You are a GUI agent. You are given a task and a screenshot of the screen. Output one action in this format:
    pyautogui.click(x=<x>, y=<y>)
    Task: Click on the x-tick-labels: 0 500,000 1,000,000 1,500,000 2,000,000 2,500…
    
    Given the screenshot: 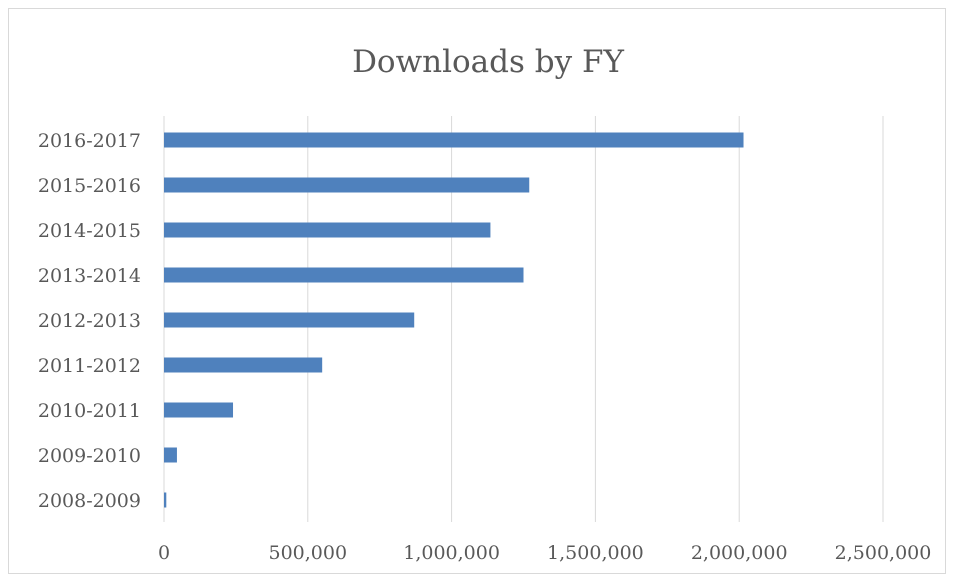 What is the action you would take?
    pyautogui.click(x=544, y=553)
    